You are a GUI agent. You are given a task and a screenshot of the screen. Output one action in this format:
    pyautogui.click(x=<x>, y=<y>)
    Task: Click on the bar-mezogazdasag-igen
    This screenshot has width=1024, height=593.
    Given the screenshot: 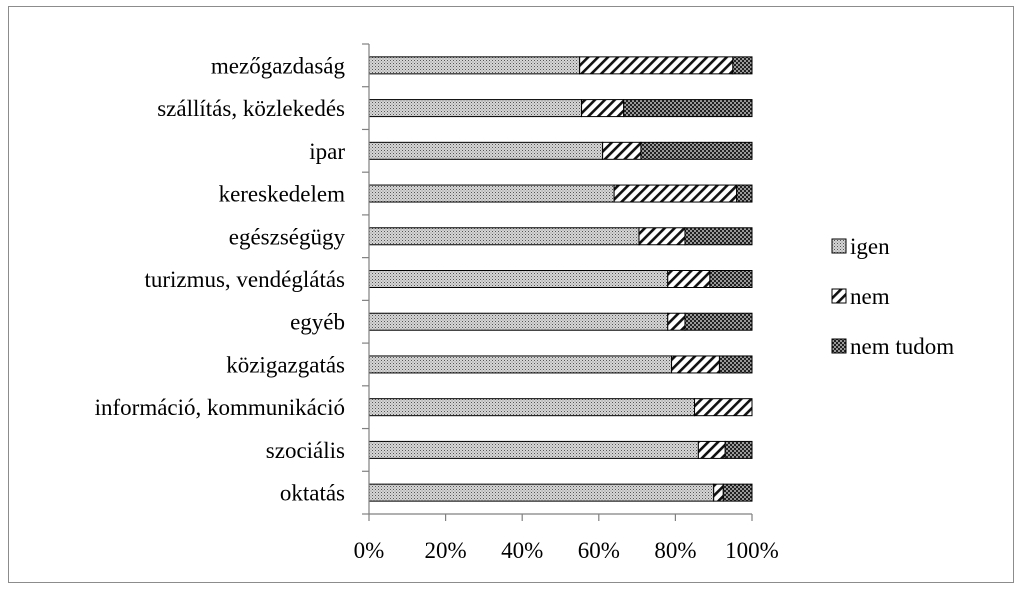 What is the action you would take?
    pyautogui.click(x=474, y=65)
    